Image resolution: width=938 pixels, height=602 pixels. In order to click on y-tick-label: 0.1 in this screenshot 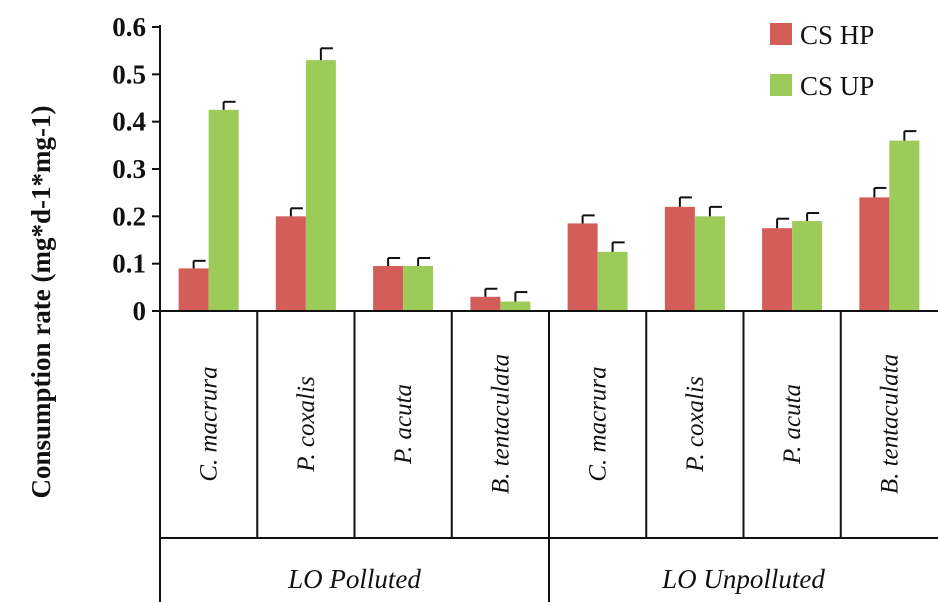, I will do `click(129, 264)`.